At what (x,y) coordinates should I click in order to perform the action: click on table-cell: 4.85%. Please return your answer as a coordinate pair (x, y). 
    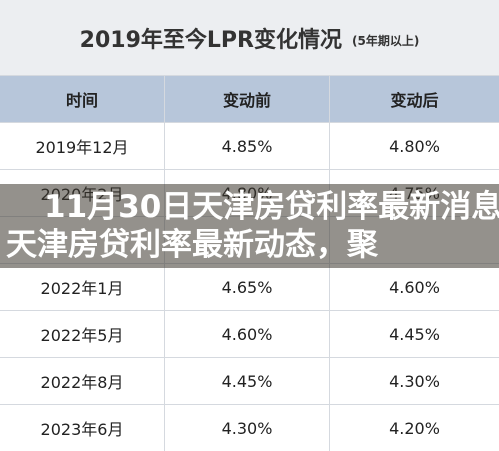
    Looking at the image, I should click on (247, 146).